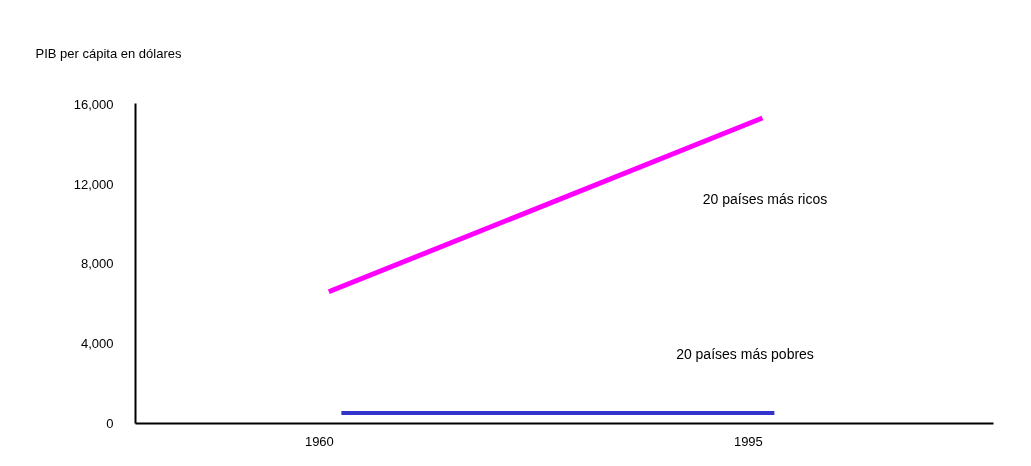 The width and height of the screenshot is (1031, 466). What do you see at coordinates (108, 53) in the screenshot?
I see `y-axis-title: PIB per cápita en dólares` at bounding box center [108, 53].